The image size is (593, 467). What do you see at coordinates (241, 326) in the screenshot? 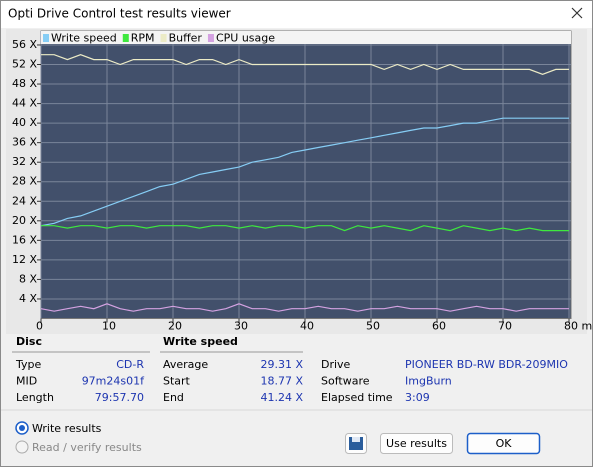
I see `x-tick-label: 30` at bounding box center [241, 326].